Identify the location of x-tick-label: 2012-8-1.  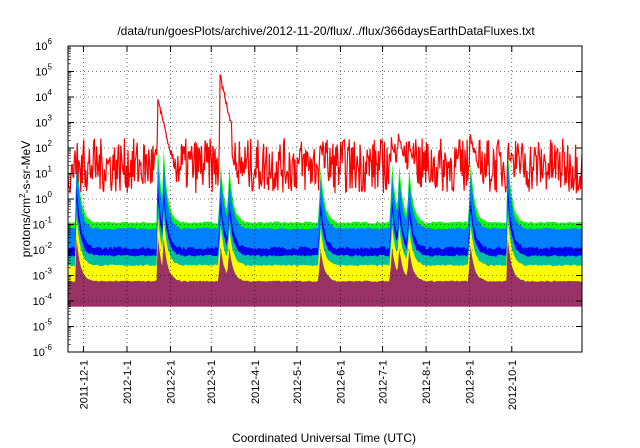
(427, 382).